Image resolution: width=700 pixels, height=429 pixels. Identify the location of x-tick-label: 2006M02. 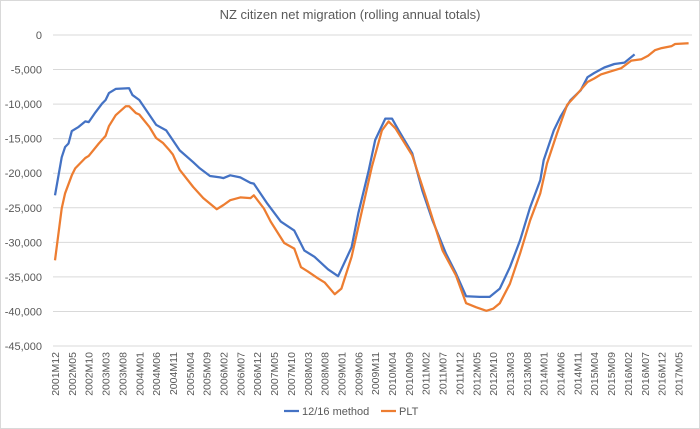
(225, 374).